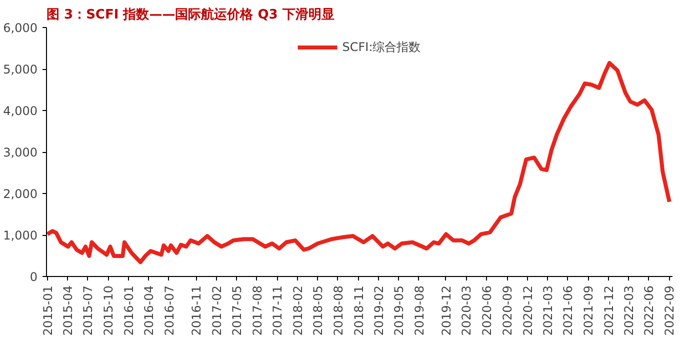  What do you see at coordinates (217, 311) in the screenshot?
I see `x-tick-label: 2017-02` at bounding box center [217, 311].